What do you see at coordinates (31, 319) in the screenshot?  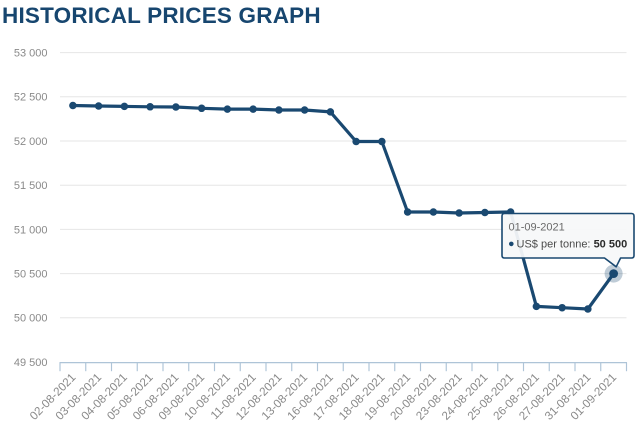 I see `svg-text: 50 000` at bounding box center [31, 319].